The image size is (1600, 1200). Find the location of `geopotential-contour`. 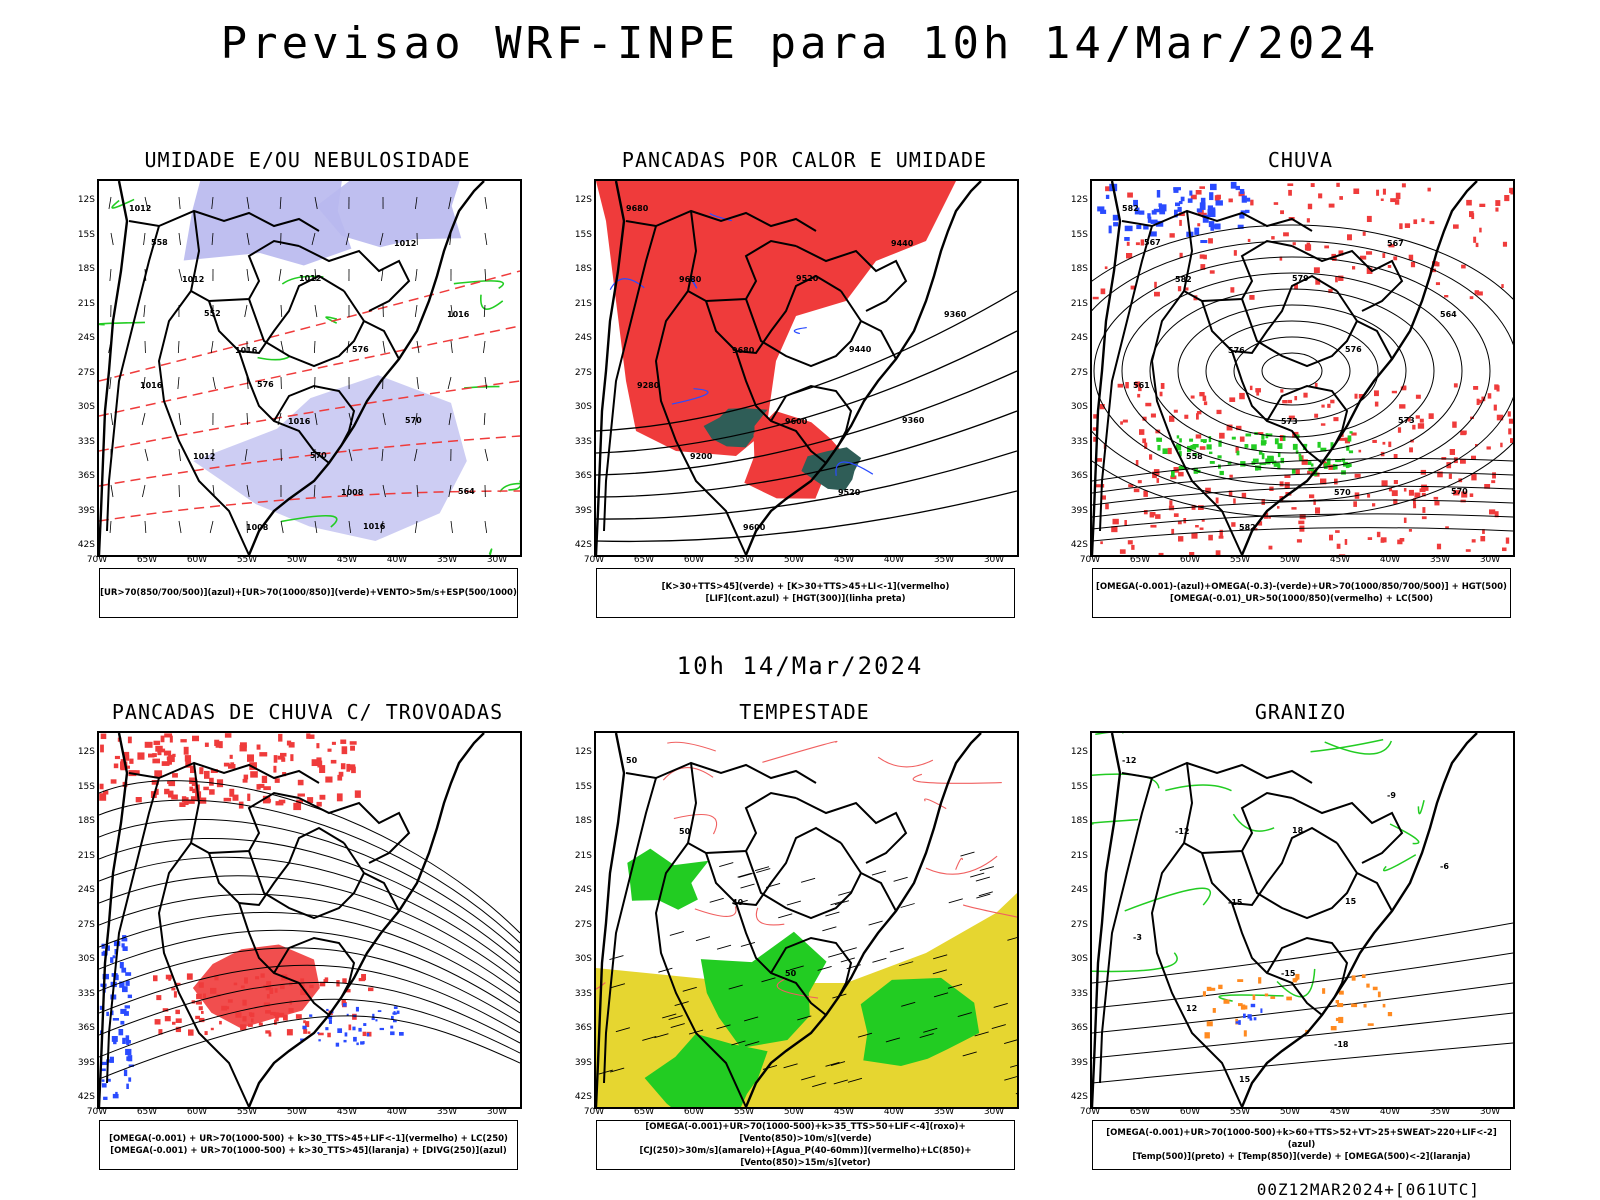

geopotential-contour is located at coordinates (1302, 508).